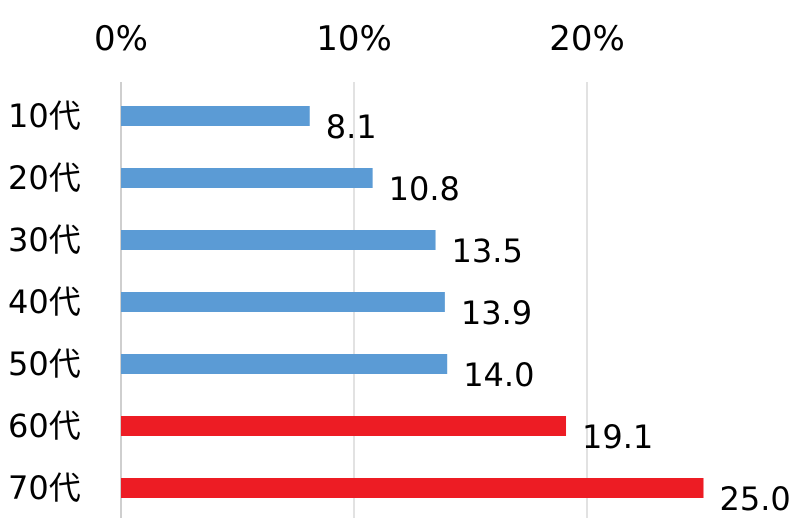 The height and width of the screenshot is (526, 800). What do you see at coordinates (351, 127) in the screenshot?
I see `data-label: 8.1` at bounding box center [351, 127].